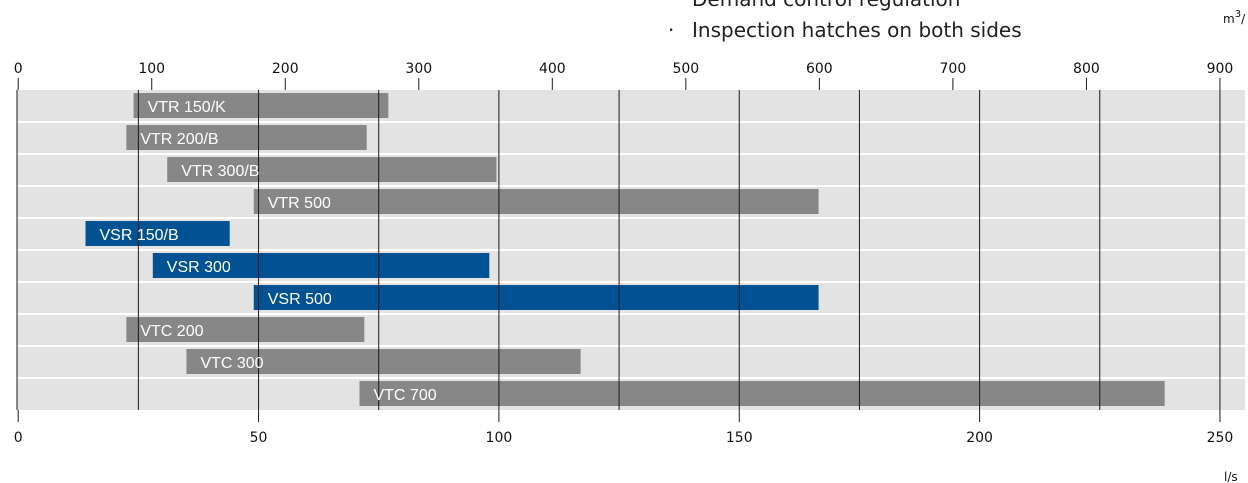  What do you see at coordinates (1243, 19) in the screenshot?
I see `top-axis-unit-suffix: /` at bounding box center [1243, 19].